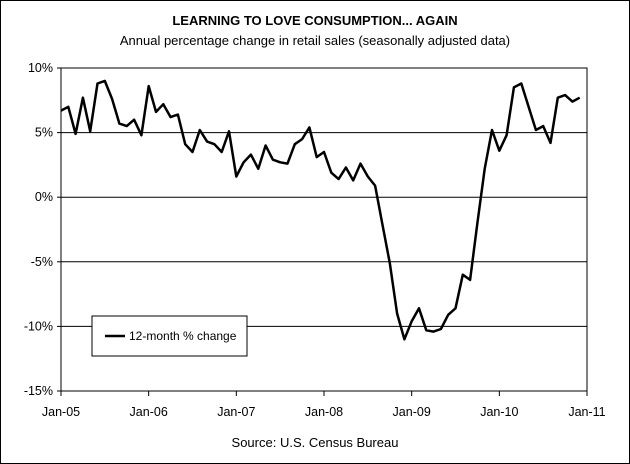 This screenshot has height=464, width=630. What do you see at coordinates (38, 391) in the screenshot?
I see `y-tick-label: -15%` at bounding box center [38, 391].